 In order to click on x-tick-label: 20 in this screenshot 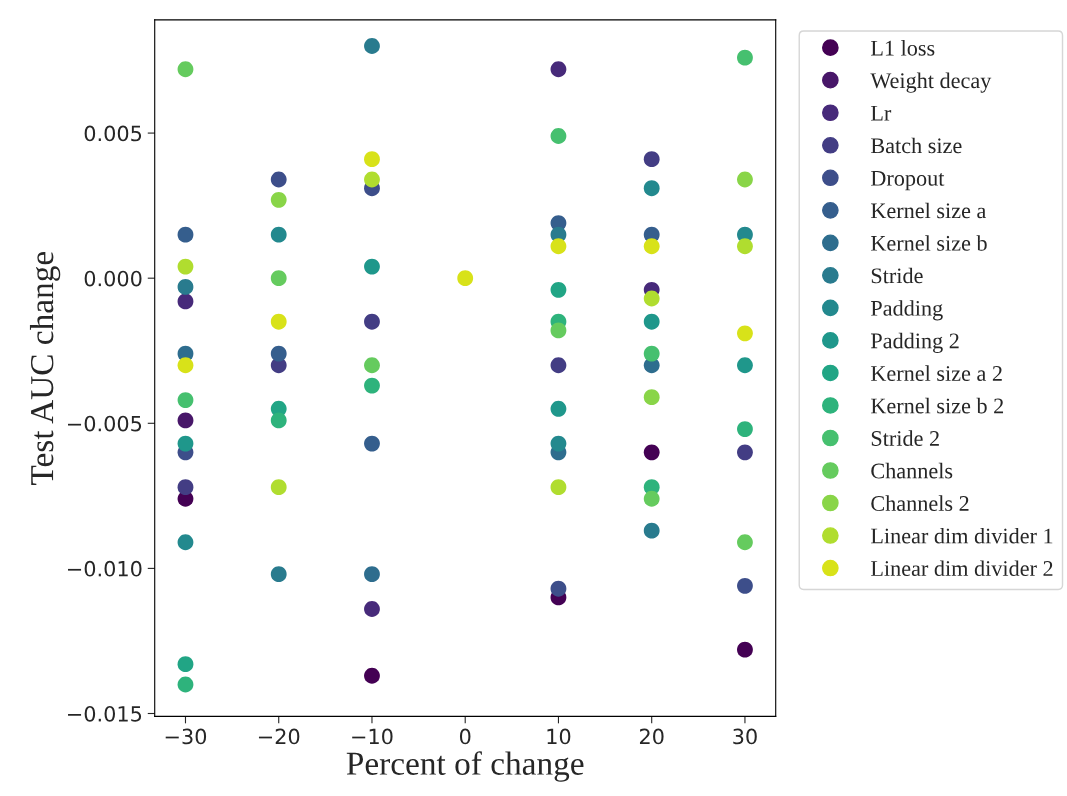, I will do `click(651, 736)`.